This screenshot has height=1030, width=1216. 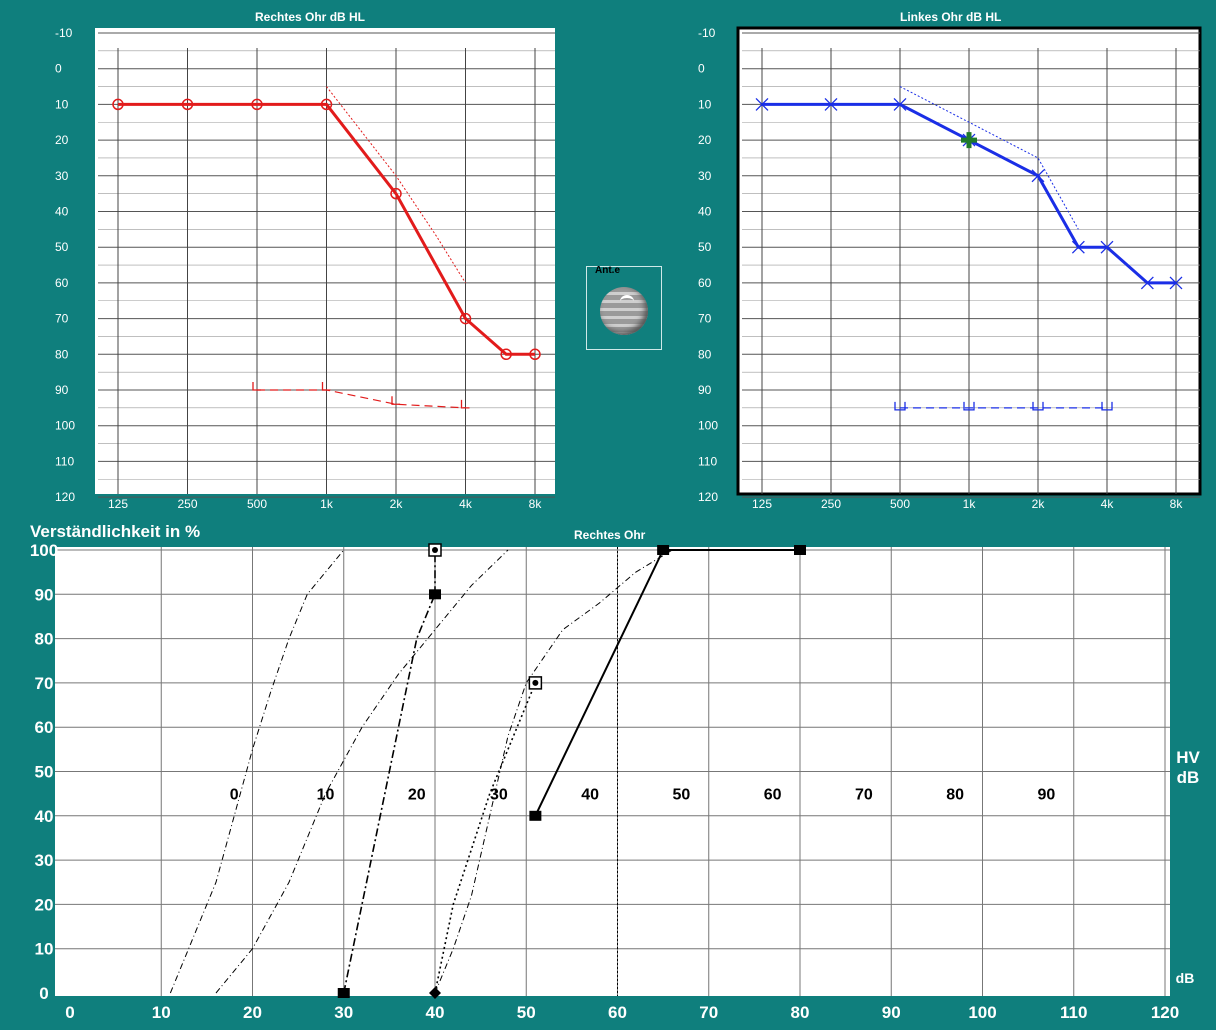 I want to click on left-freq-tick: 125, so click(x=762, y=504).